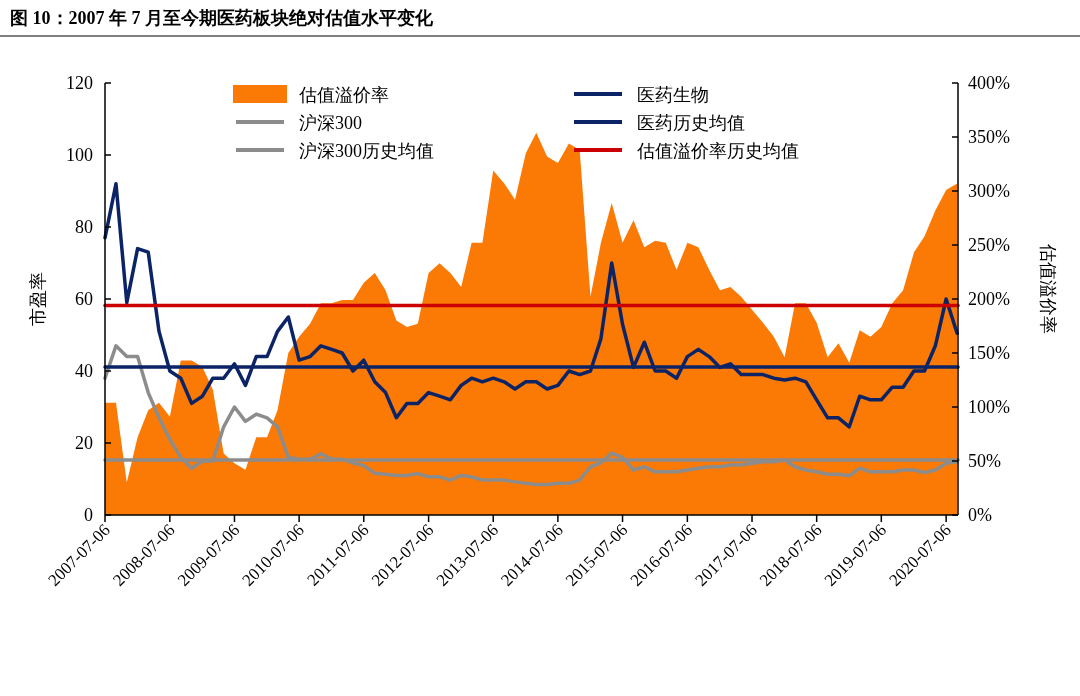 The height and width of the screenshot is (696, 1080). What do you see at coordinates (989, 299) in the screenshot?
I see `y2-tick-label: 200%` at bounding box center [989, 299].